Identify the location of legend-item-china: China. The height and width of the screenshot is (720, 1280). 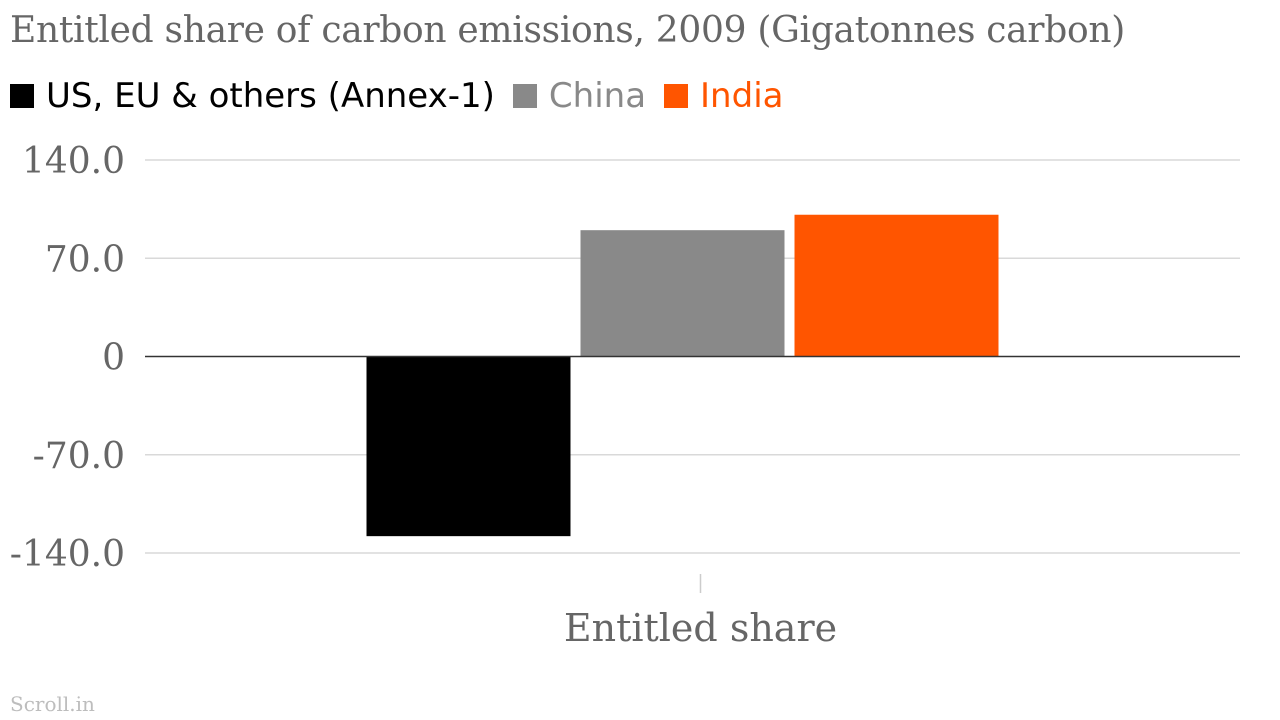
(579, 96).